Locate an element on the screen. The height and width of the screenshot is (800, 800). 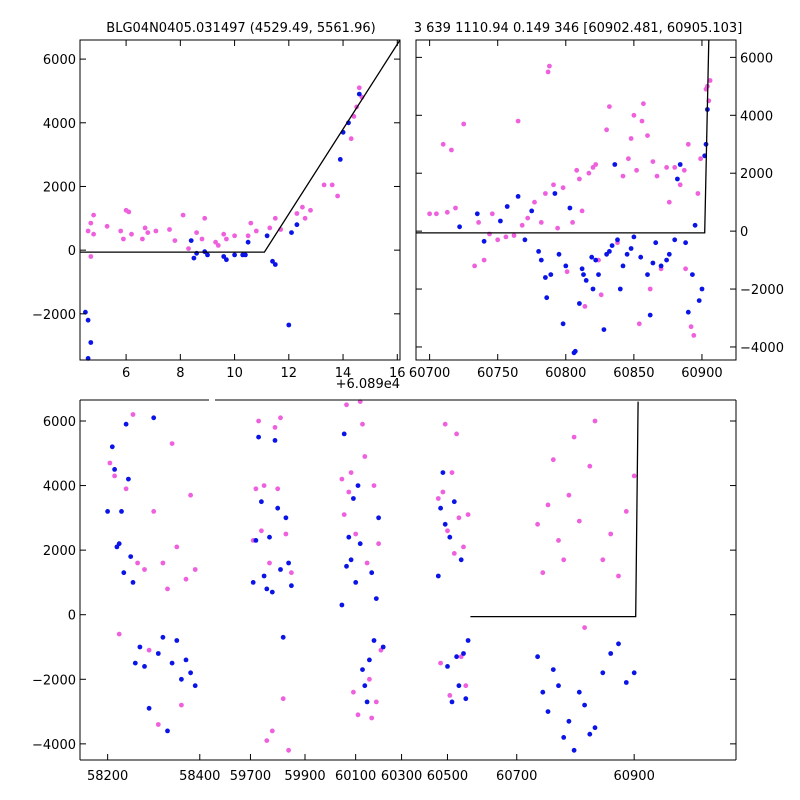
x-tick-label: 12 is located at coordinates (289, 373).